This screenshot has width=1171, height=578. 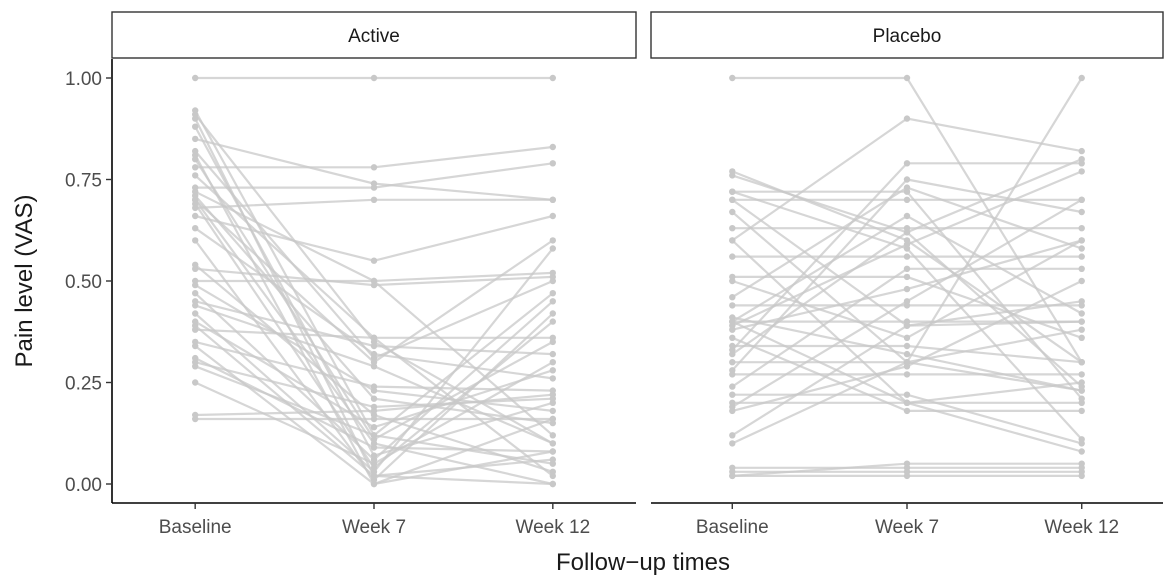 What do you see at coordinates (553, 527) in the screenshot?
I see `x-tick-label: Week 12` at bounding box center [553, 527].